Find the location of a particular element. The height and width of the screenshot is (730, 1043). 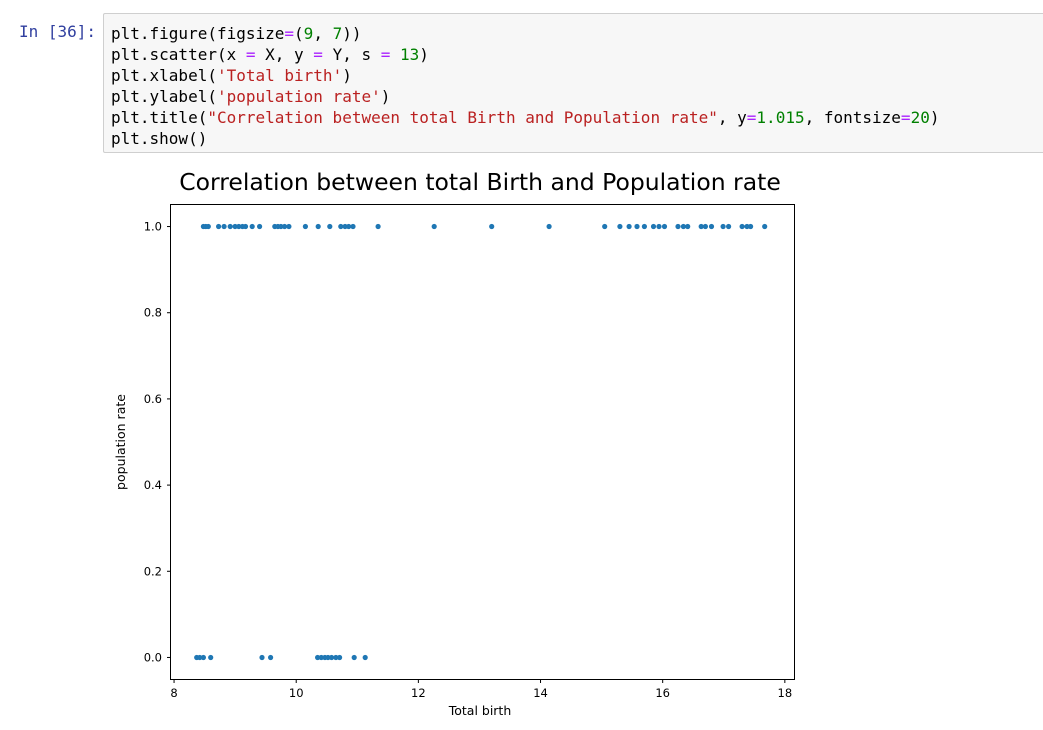

y-tick-label: 1.0 is located at coordinates (153, 227).